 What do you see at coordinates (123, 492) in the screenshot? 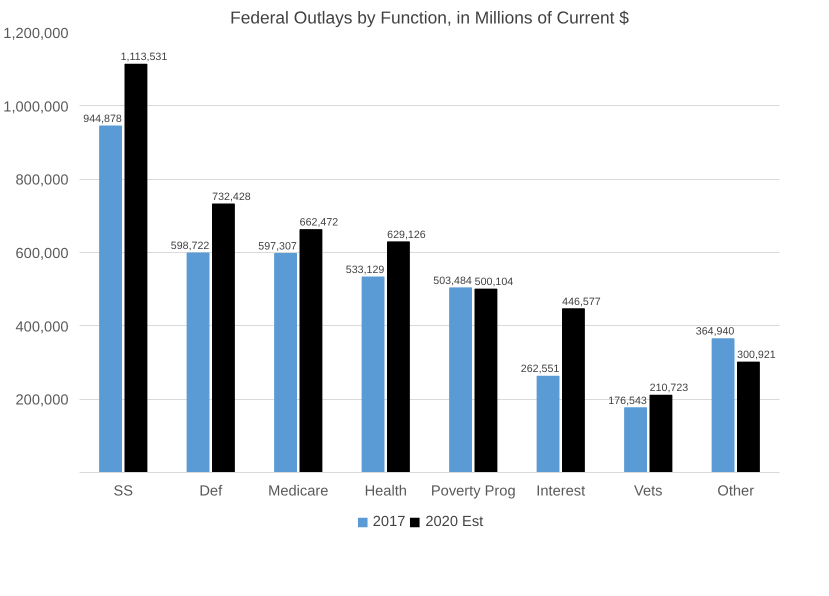
I see `x-tick-label: SS` at bounding box center [123, 492].